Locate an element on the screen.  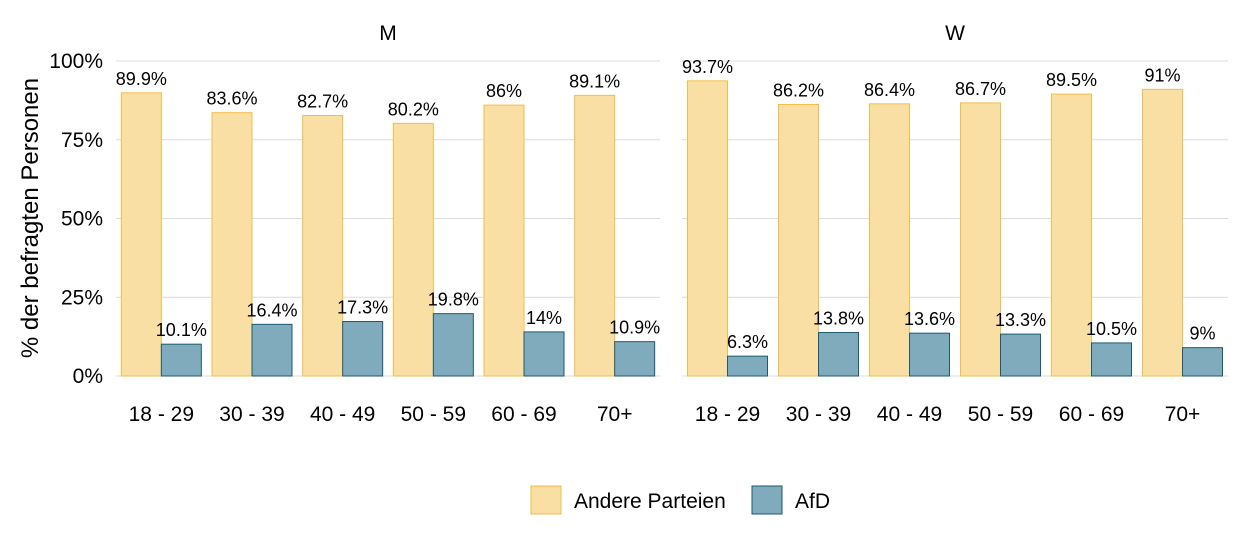
data-label: 91% is located at coordinates (1162, 75).